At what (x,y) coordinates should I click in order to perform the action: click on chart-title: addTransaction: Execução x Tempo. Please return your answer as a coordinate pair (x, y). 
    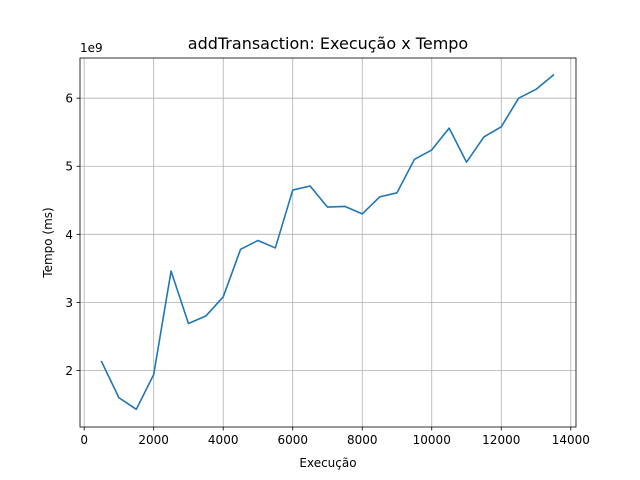
    Looking at the image, I should click on (328, 43).